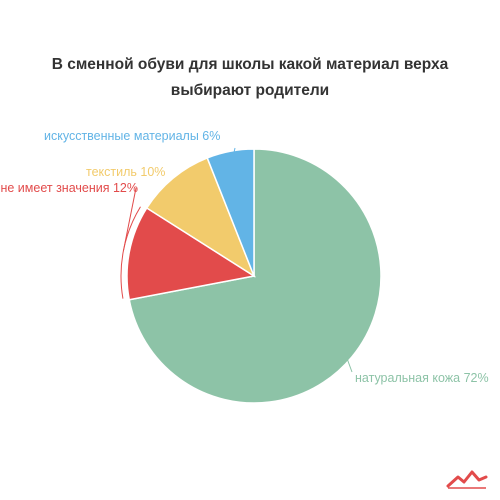 The image size is (500, 500). What do you see at coordinates (69, 188) in the screenshot?
I see `slice-label: не имеет значения 12%` at bounding box center [69, 188].